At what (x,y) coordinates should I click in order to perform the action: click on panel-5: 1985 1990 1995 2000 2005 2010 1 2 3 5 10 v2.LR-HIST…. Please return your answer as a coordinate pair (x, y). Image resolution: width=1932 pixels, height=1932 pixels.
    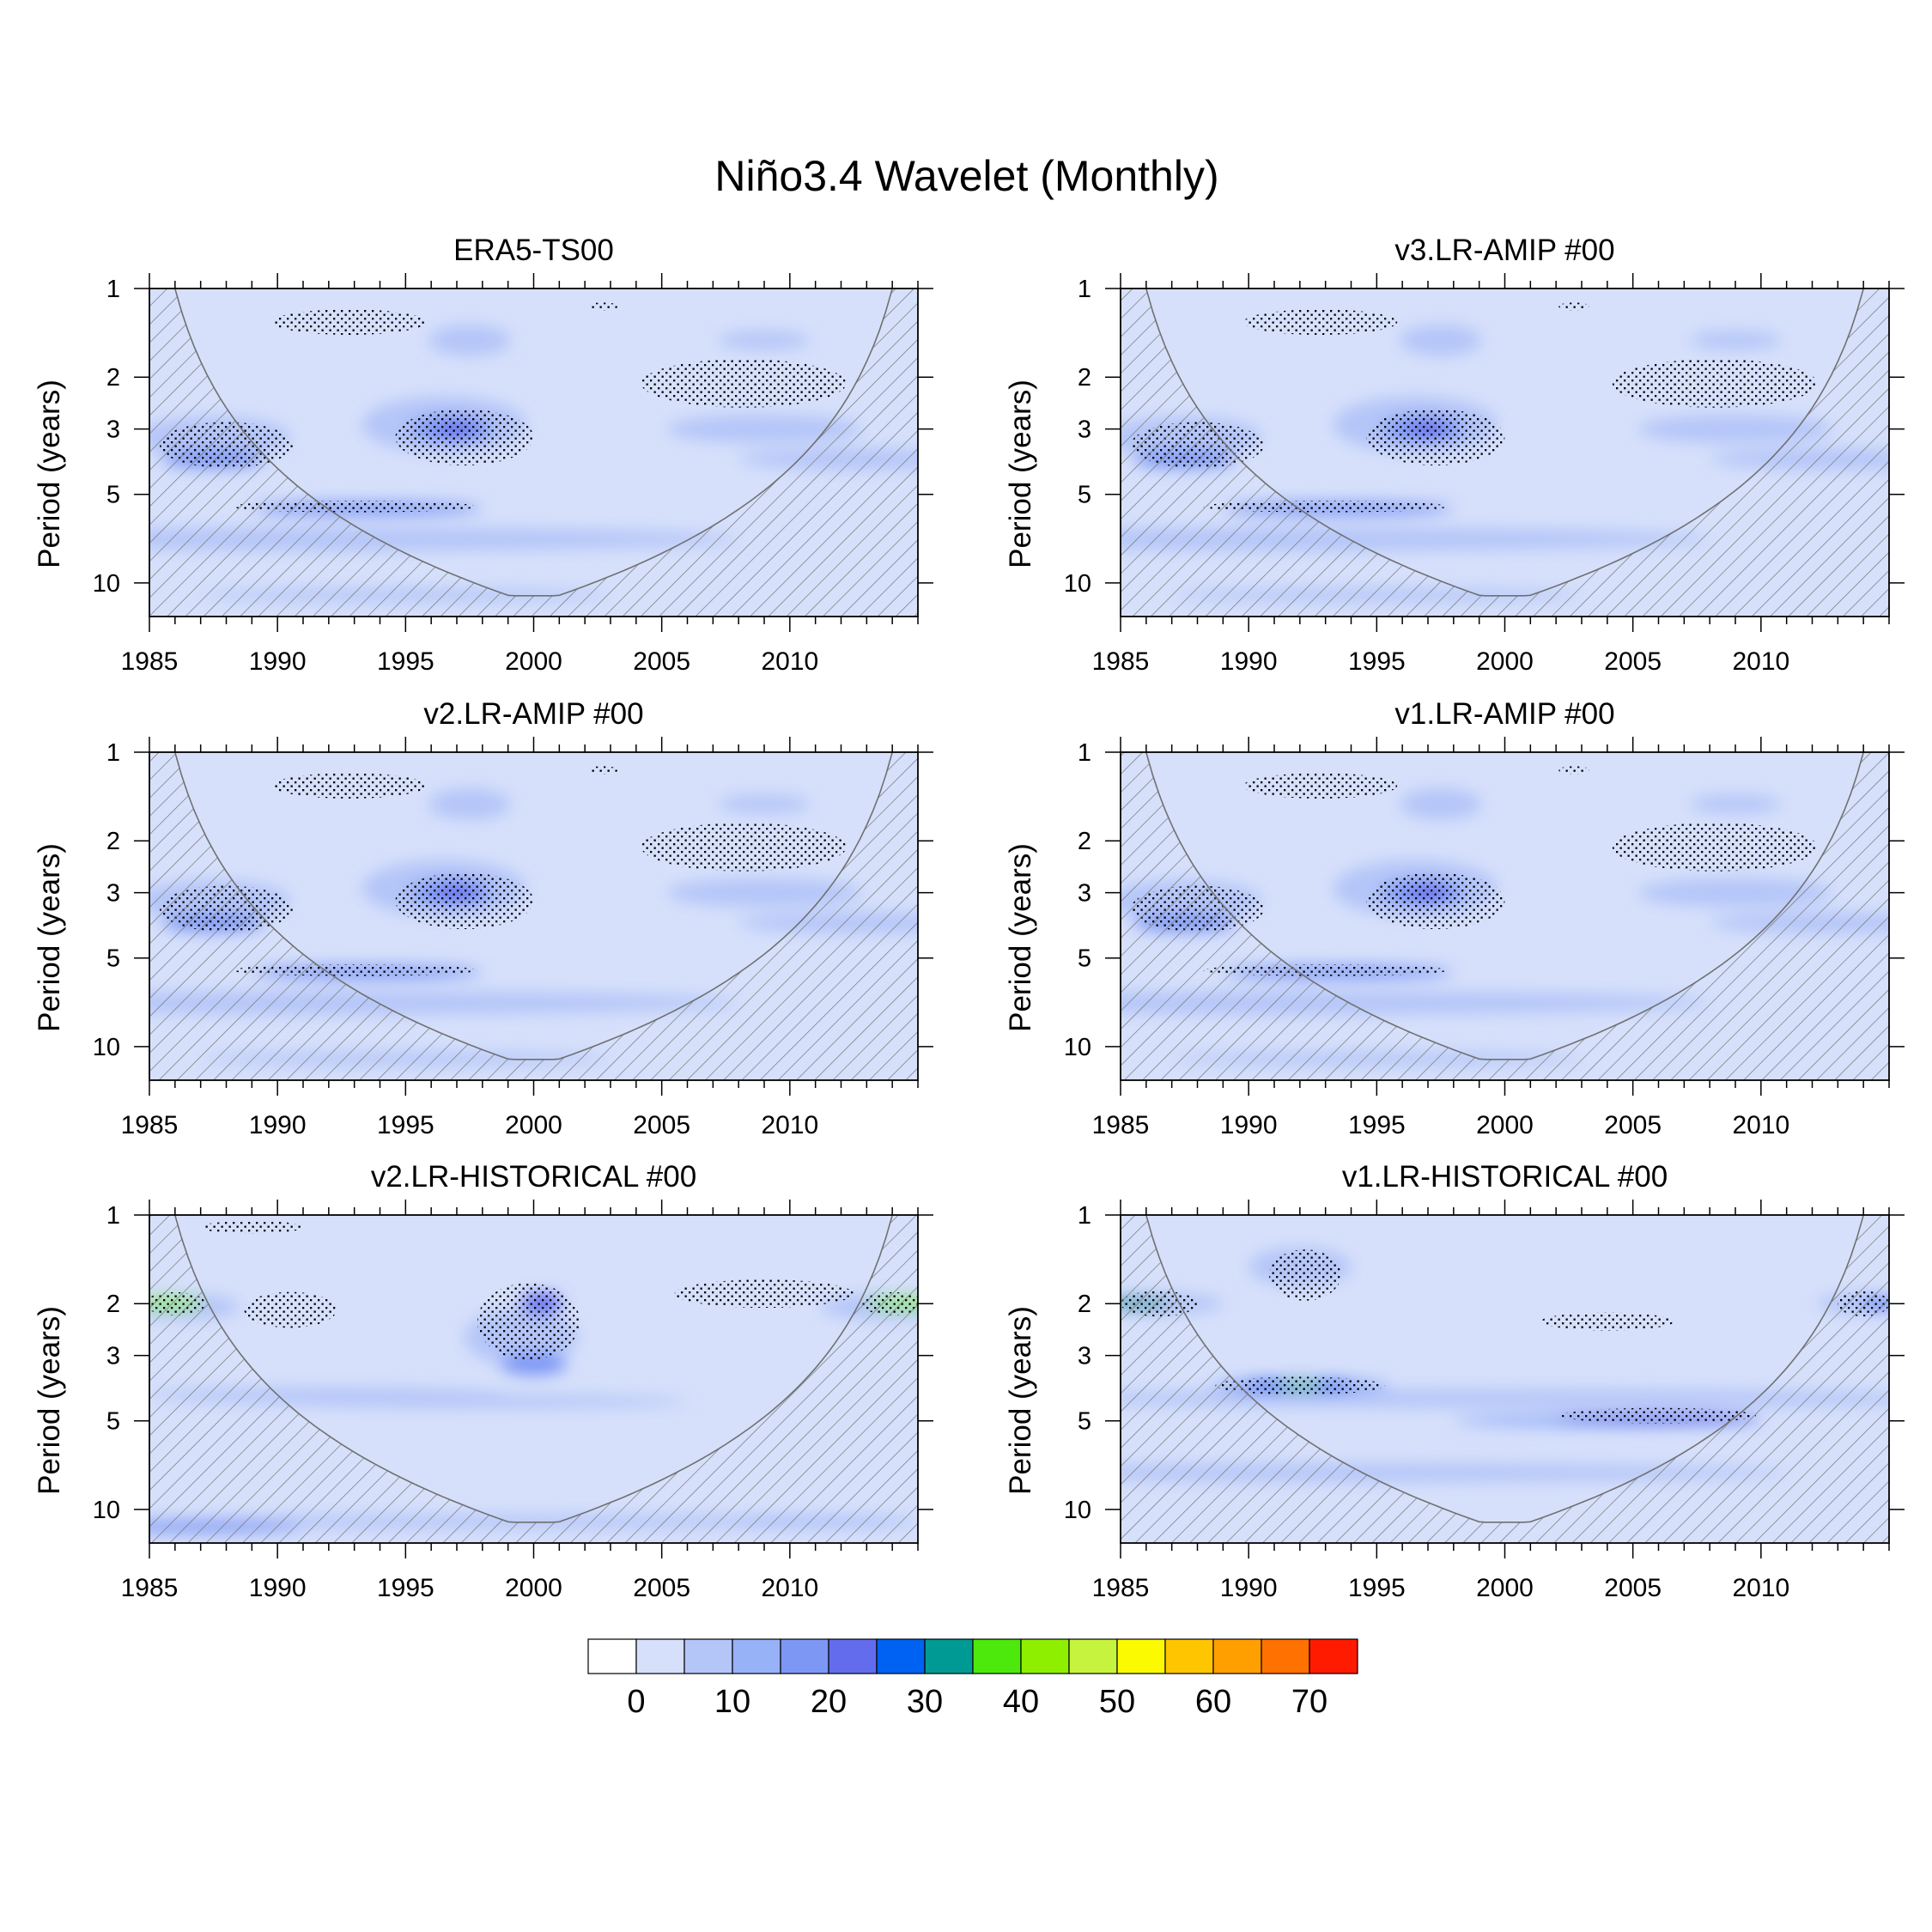
    Looking at the image, I should click on (483, 1381).